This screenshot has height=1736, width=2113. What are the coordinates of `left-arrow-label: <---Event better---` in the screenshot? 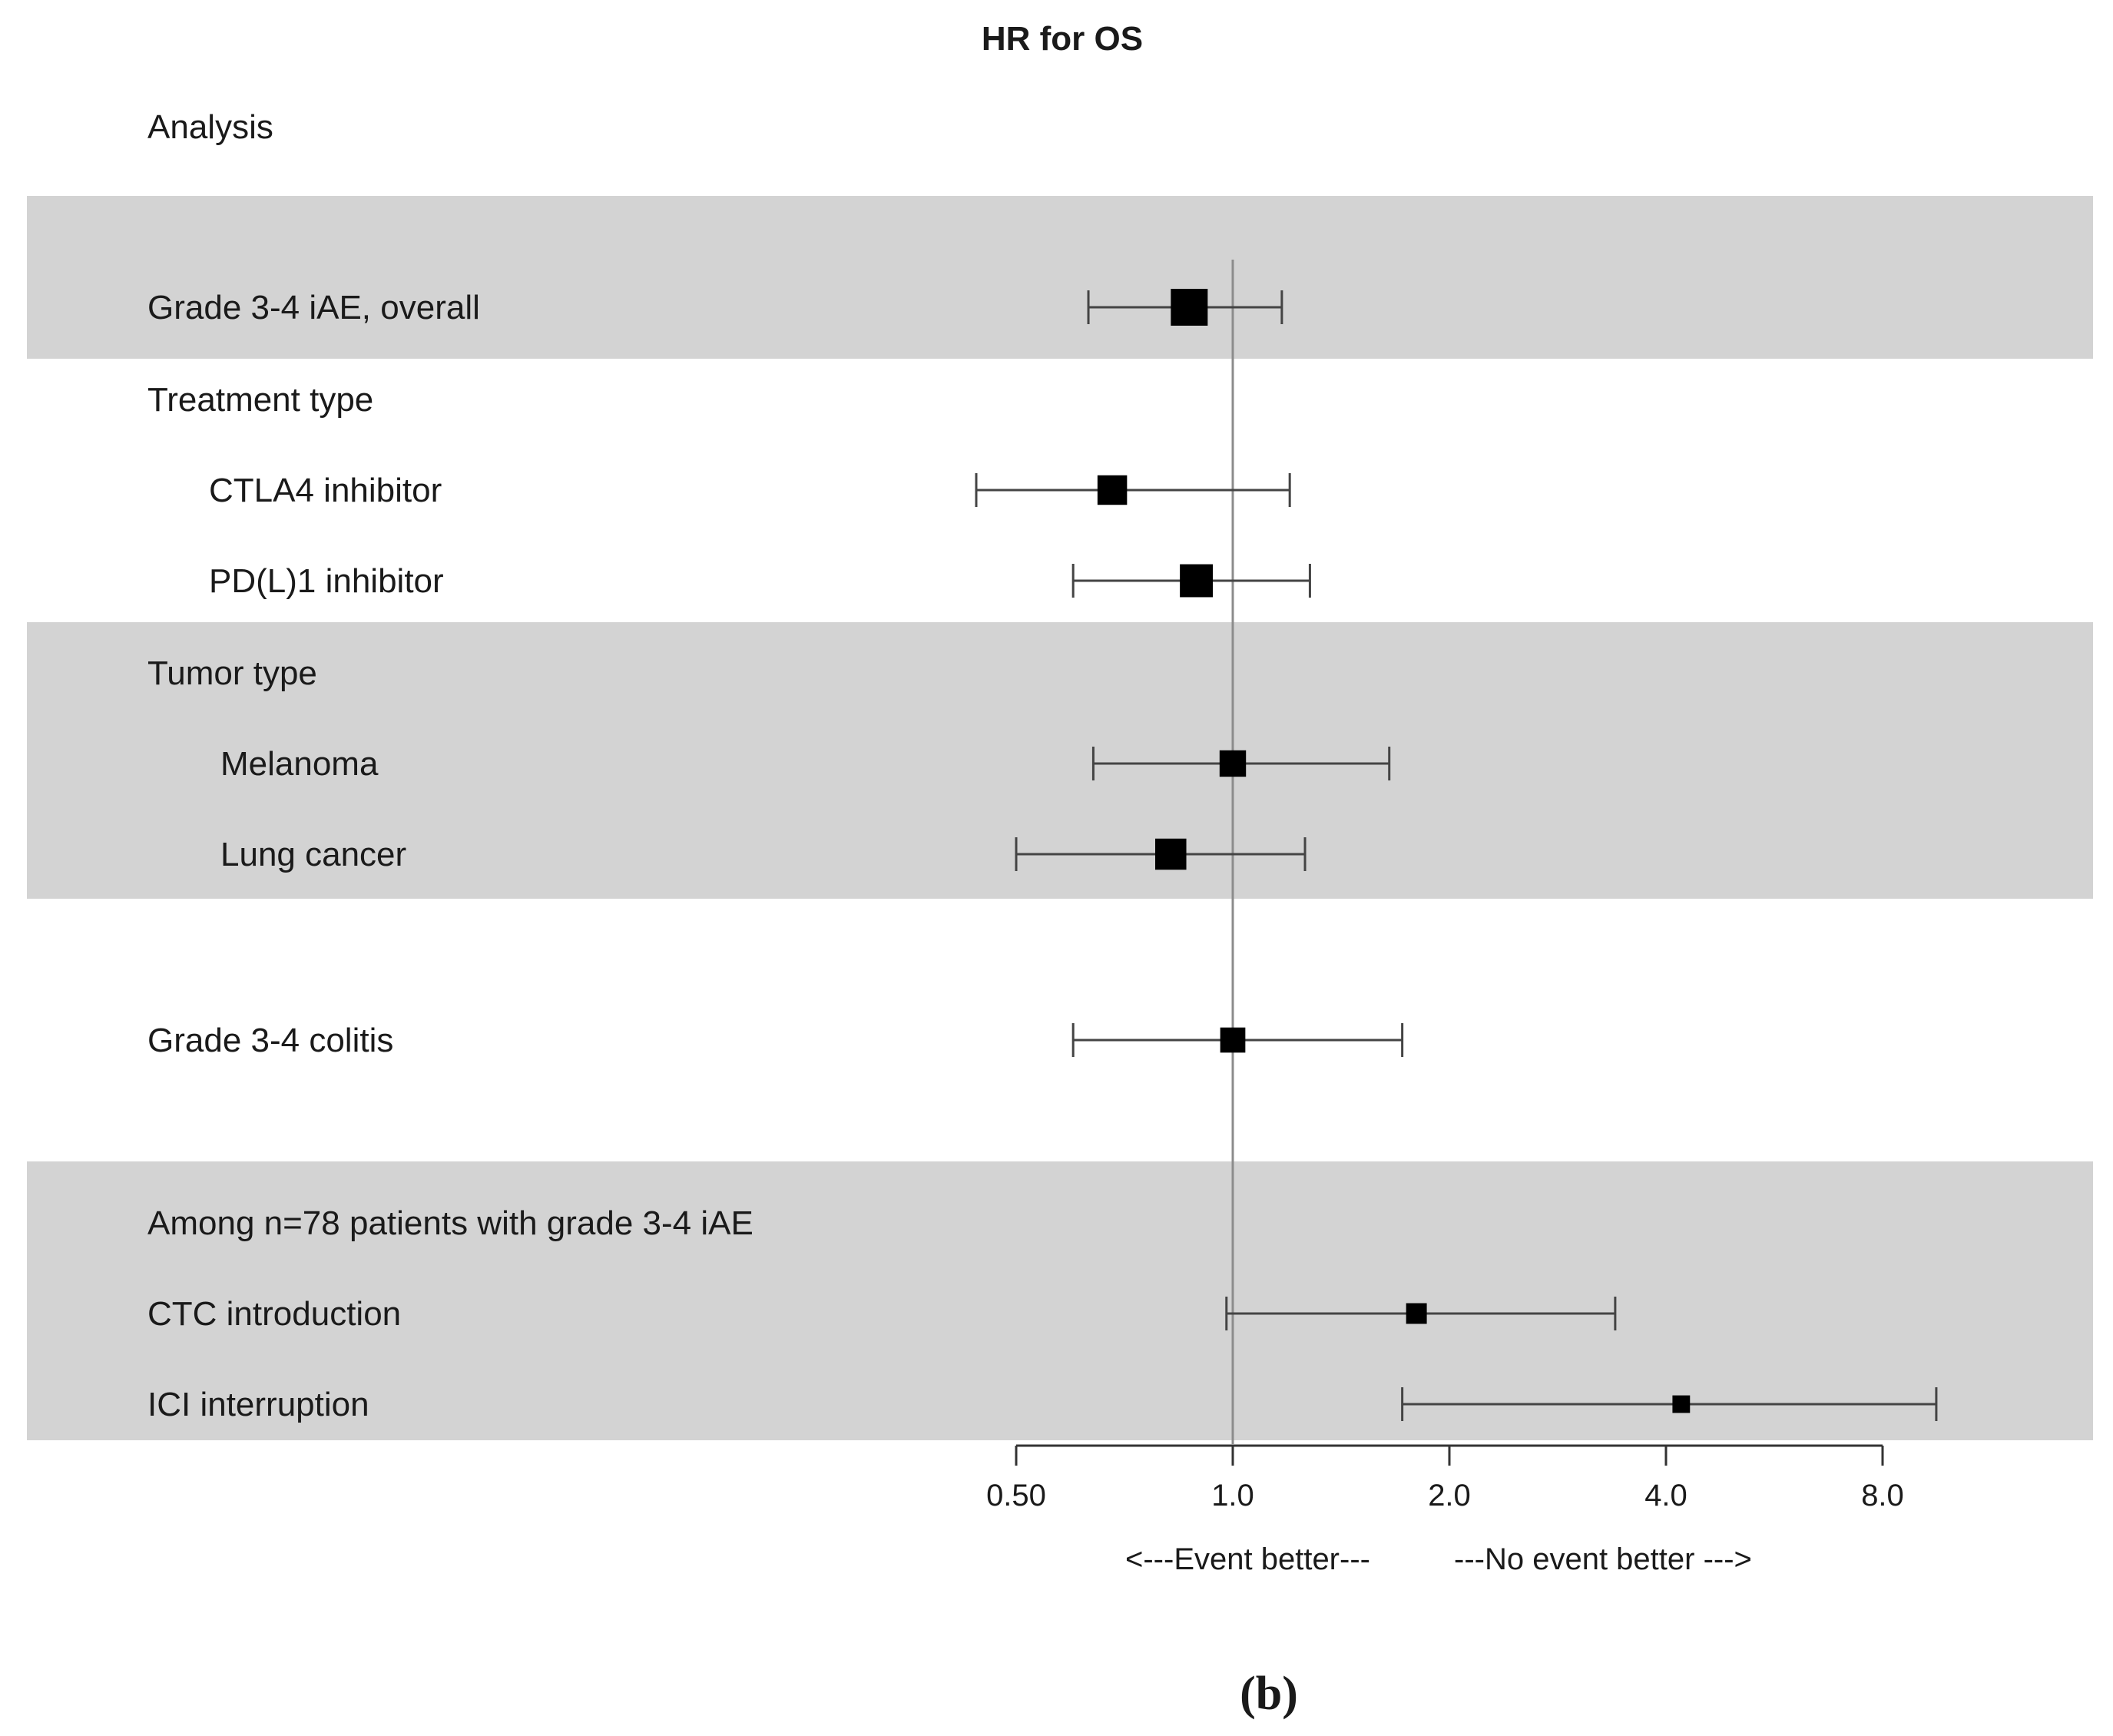 It's located at (1247, 1559).